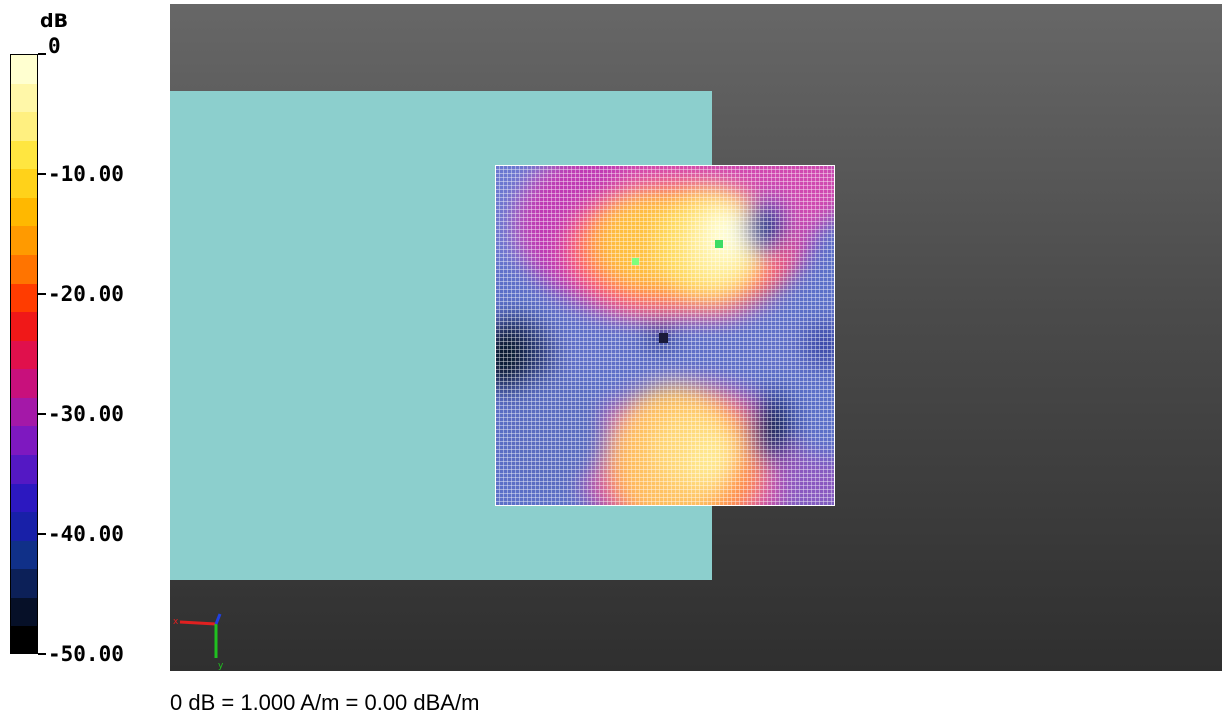  I want to click on axis-x-label: x, so click(176, 622).